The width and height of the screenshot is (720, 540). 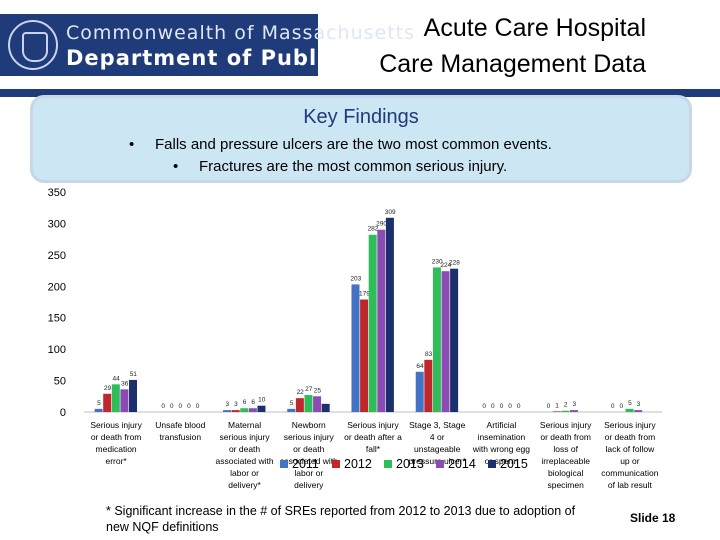 What do you see at coordinates (33, 45) in the screenshot?
I see `state-seal-icon` at bounding box center [33, 45].